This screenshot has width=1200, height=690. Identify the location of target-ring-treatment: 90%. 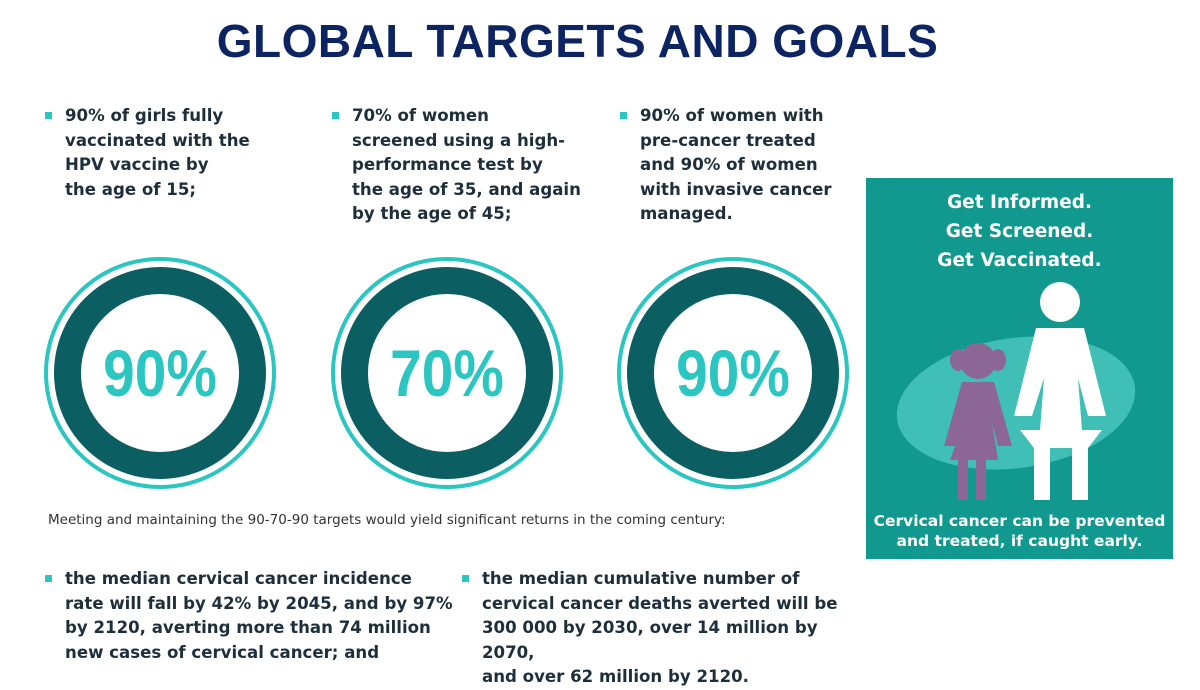
(733, 373).